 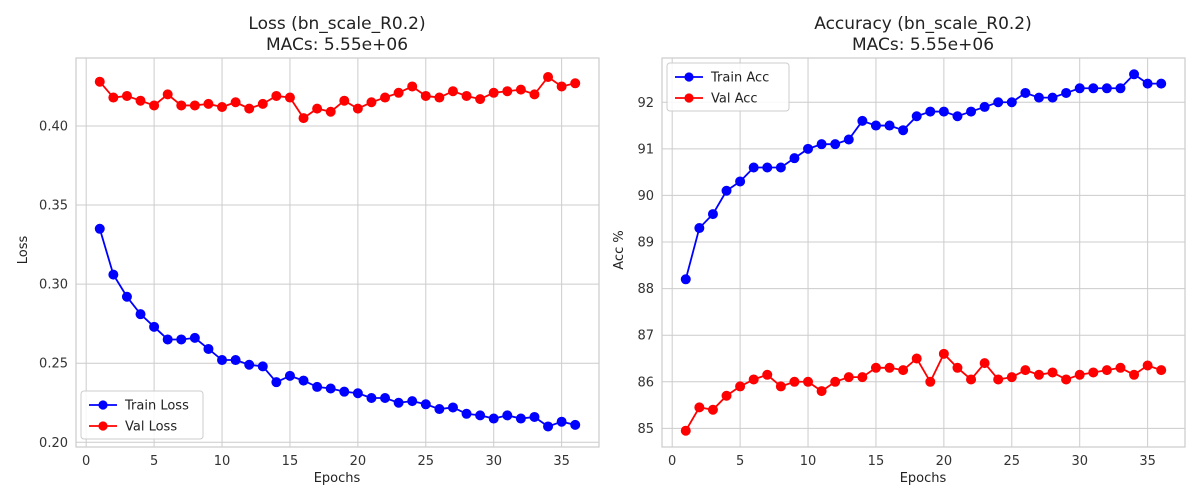 What do you see at coordinates (876, 461) in the screenshot?
I see `accuracy-x-tick-label: 15` at bounding box center [876, 461].